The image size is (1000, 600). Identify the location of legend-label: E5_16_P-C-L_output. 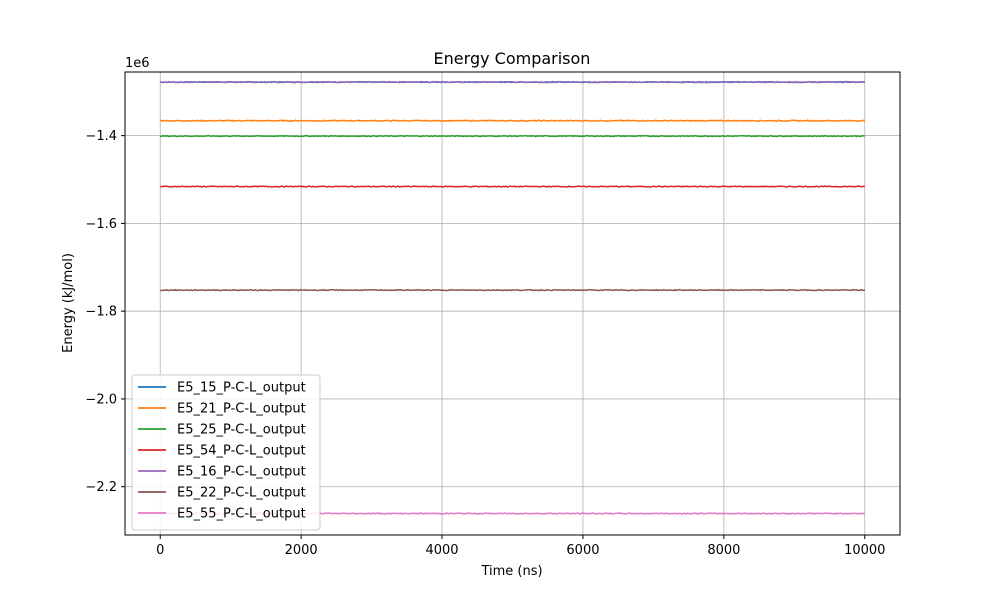
(241, 472).